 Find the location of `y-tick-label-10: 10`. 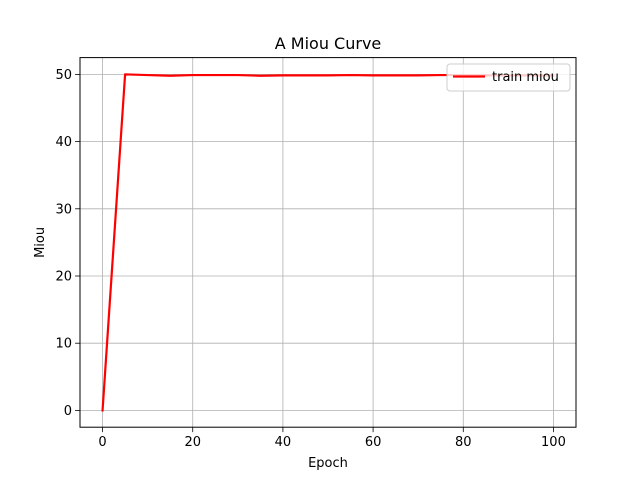

y-tick-label-10: 10 is located at coordinates (63, 344).